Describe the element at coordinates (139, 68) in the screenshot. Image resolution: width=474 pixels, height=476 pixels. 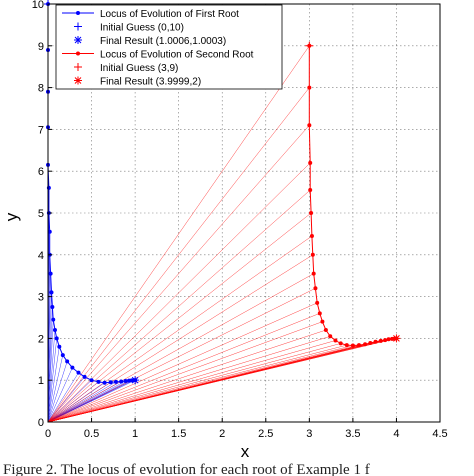
I see `legend-entry-label: Initial Guess (3,9)` at that location.